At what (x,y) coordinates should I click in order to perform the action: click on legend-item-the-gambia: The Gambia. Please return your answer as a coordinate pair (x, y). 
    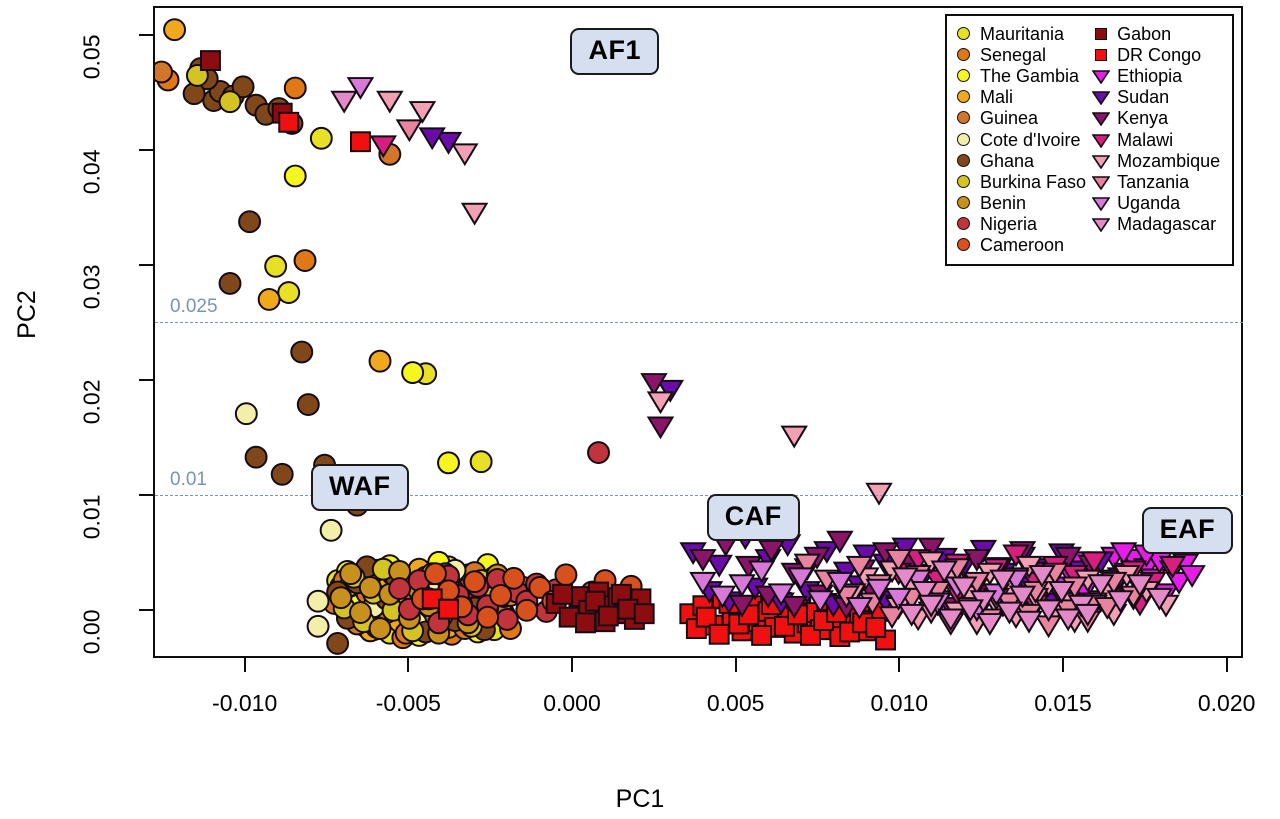
    Looking at the image, I should click on (1020, 75).